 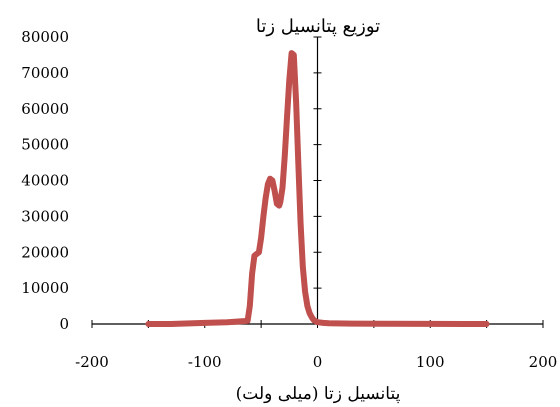 What do you see at coordinates (92, 362) in the screenshot?
I see `x-tick-label: -200` at bounding box center [92, 362].